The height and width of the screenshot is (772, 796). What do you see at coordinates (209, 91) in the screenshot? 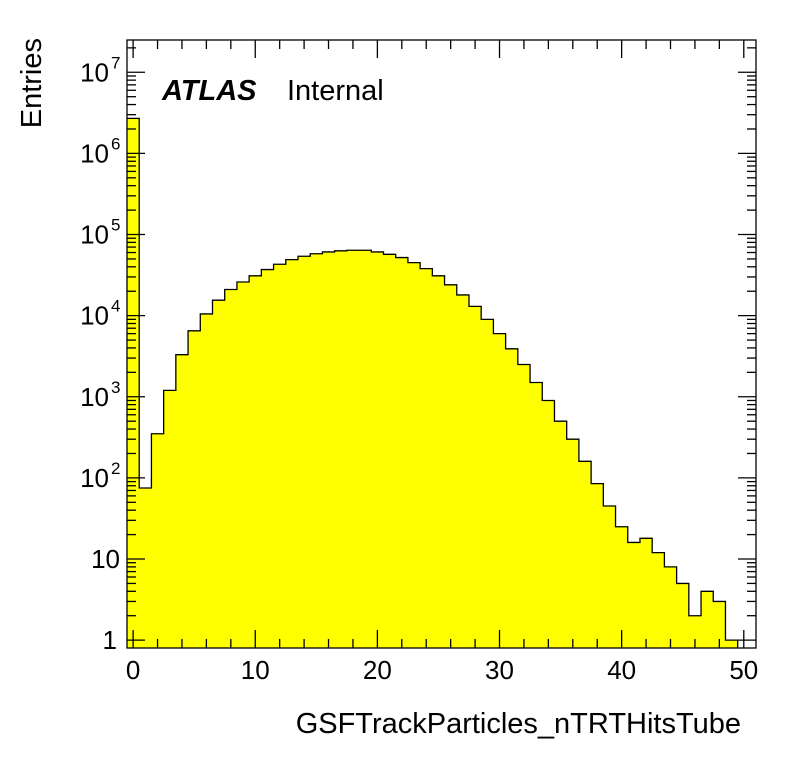
I see `atlas-label: ATLAS` at bounding box center [209, 91].